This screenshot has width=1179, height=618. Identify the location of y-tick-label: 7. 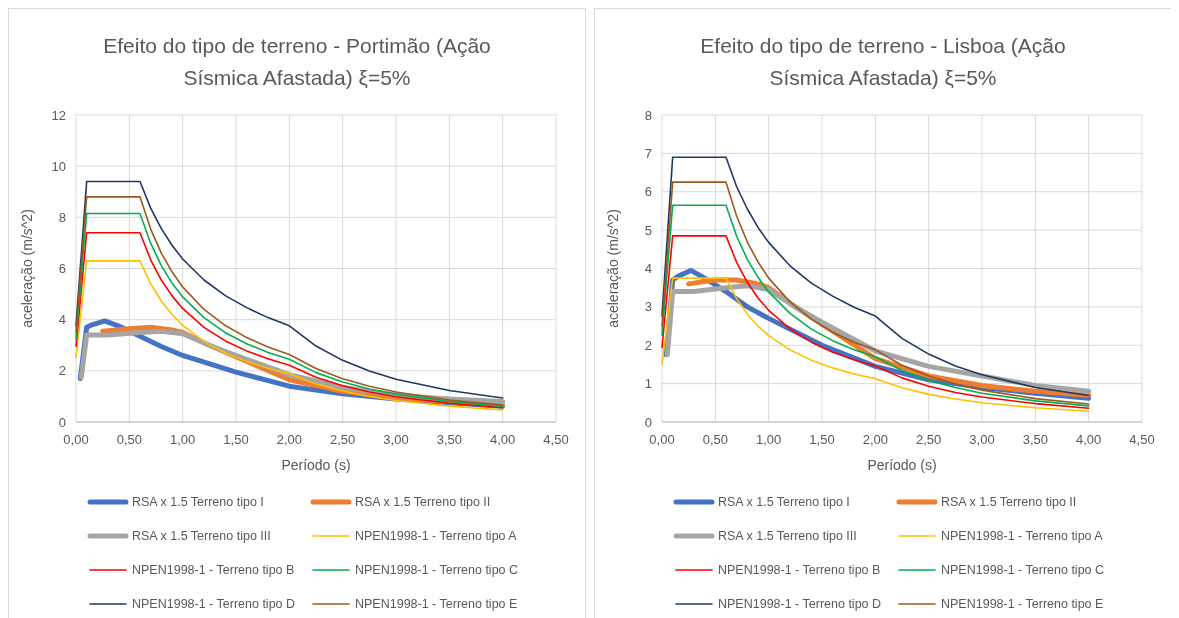
(648, 153).